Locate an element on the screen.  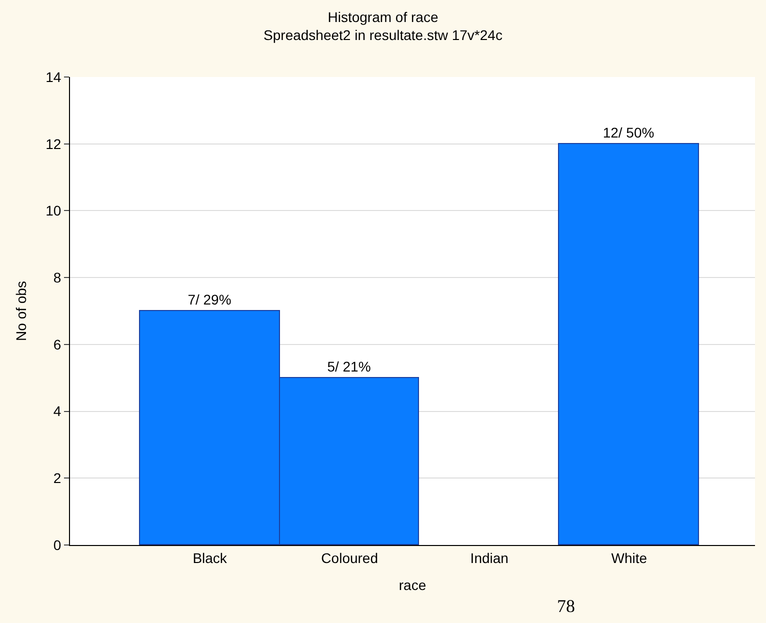
data-label: 7/ 29% is located at coordinates (210, 300).